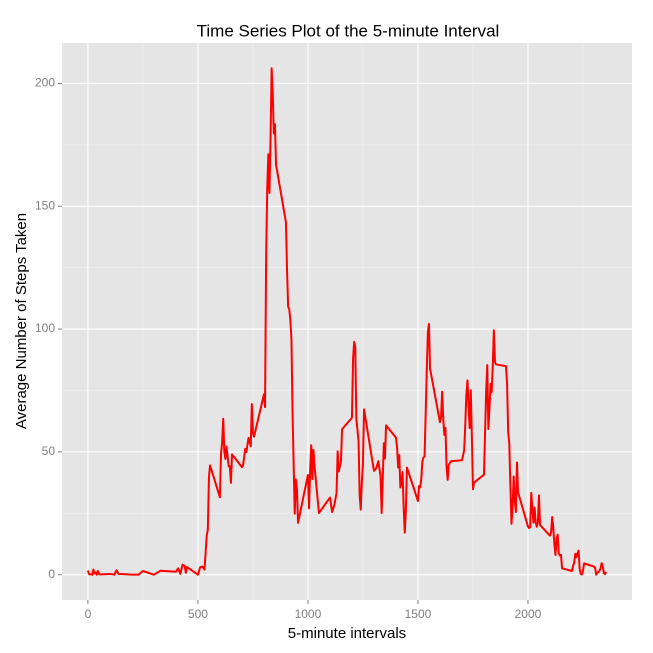  Describe the element at coordinates (49, 451) in the screenshot. I see `y-tick-label: 50` at that location.